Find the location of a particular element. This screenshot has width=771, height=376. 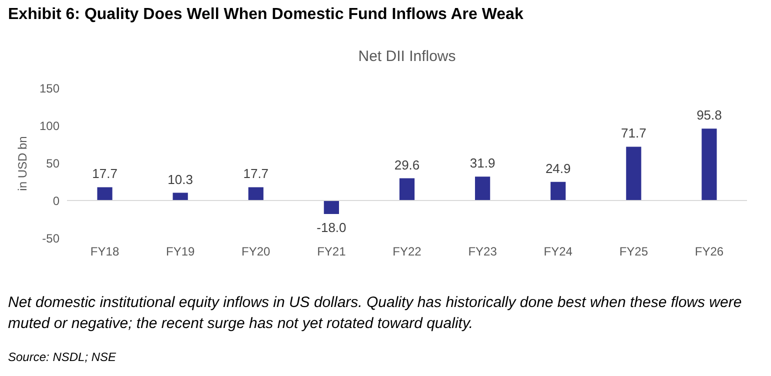

x-tick-label: FY24 is located at coordinates (558, 251).